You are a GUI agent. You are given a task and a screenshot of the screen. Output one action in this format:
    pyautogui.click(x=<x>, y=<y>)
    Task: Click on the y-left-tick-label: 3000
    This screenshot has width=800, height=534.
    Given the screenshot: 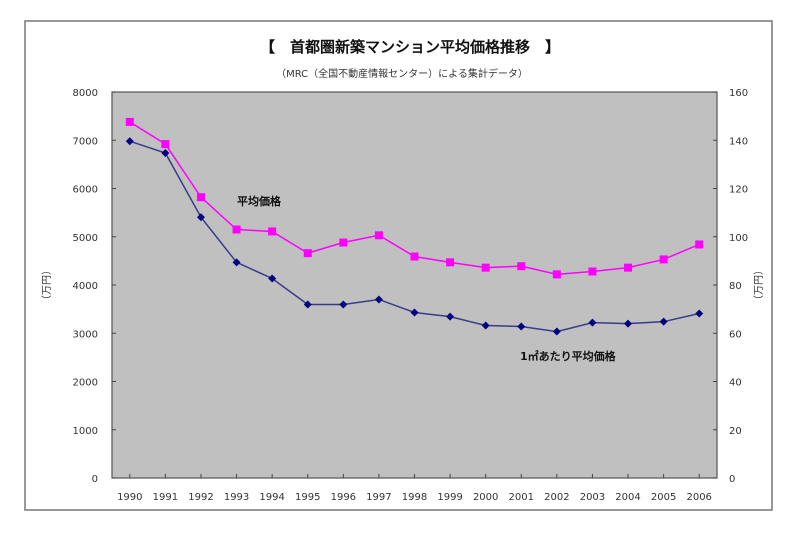 What is the action you would take?
    pyautogui.click(x=85, y=334)
    